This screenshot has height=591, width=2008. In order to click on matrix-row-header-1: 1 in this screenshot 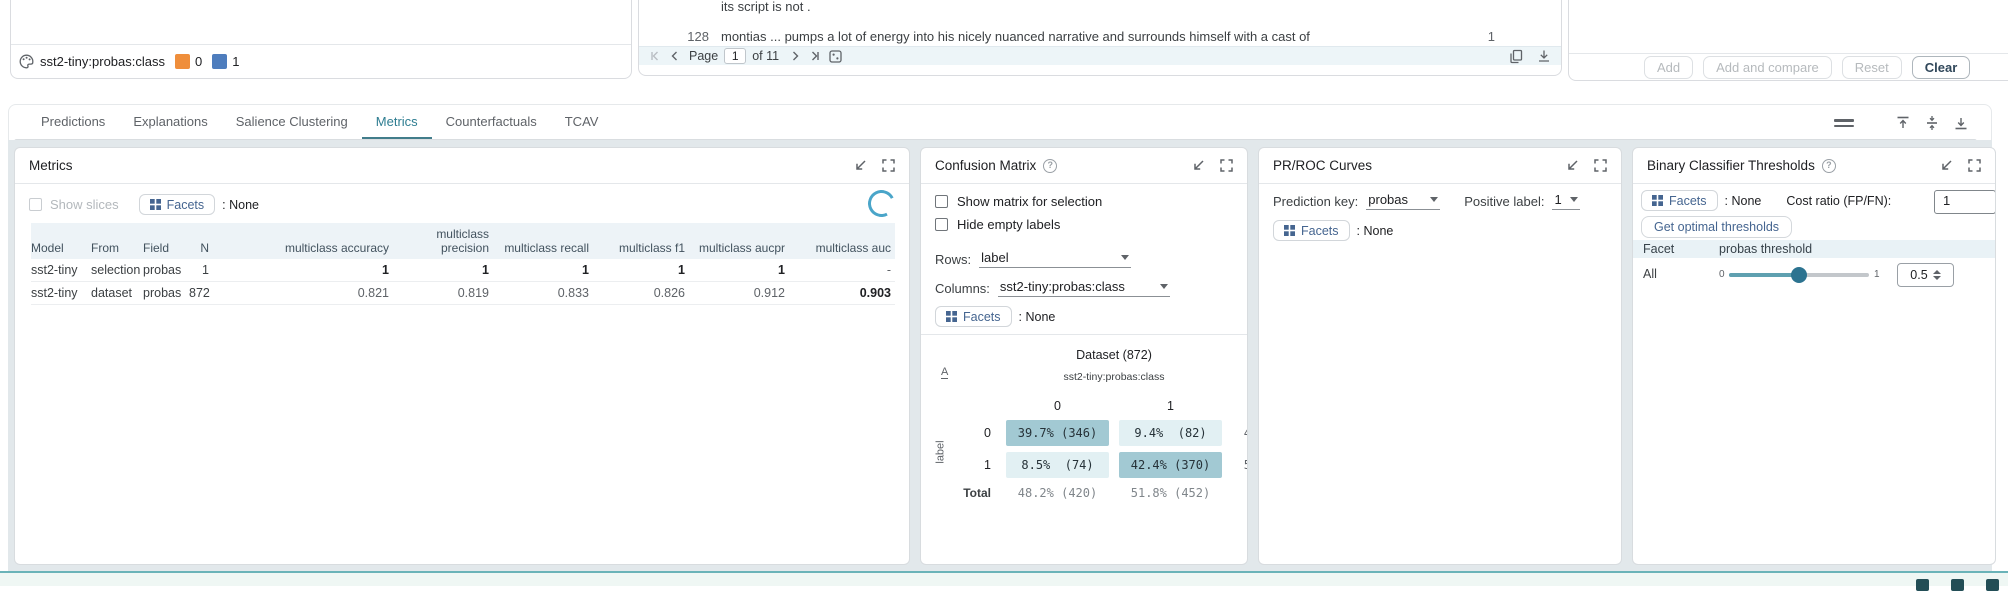, I will do `click(987, 465)`.